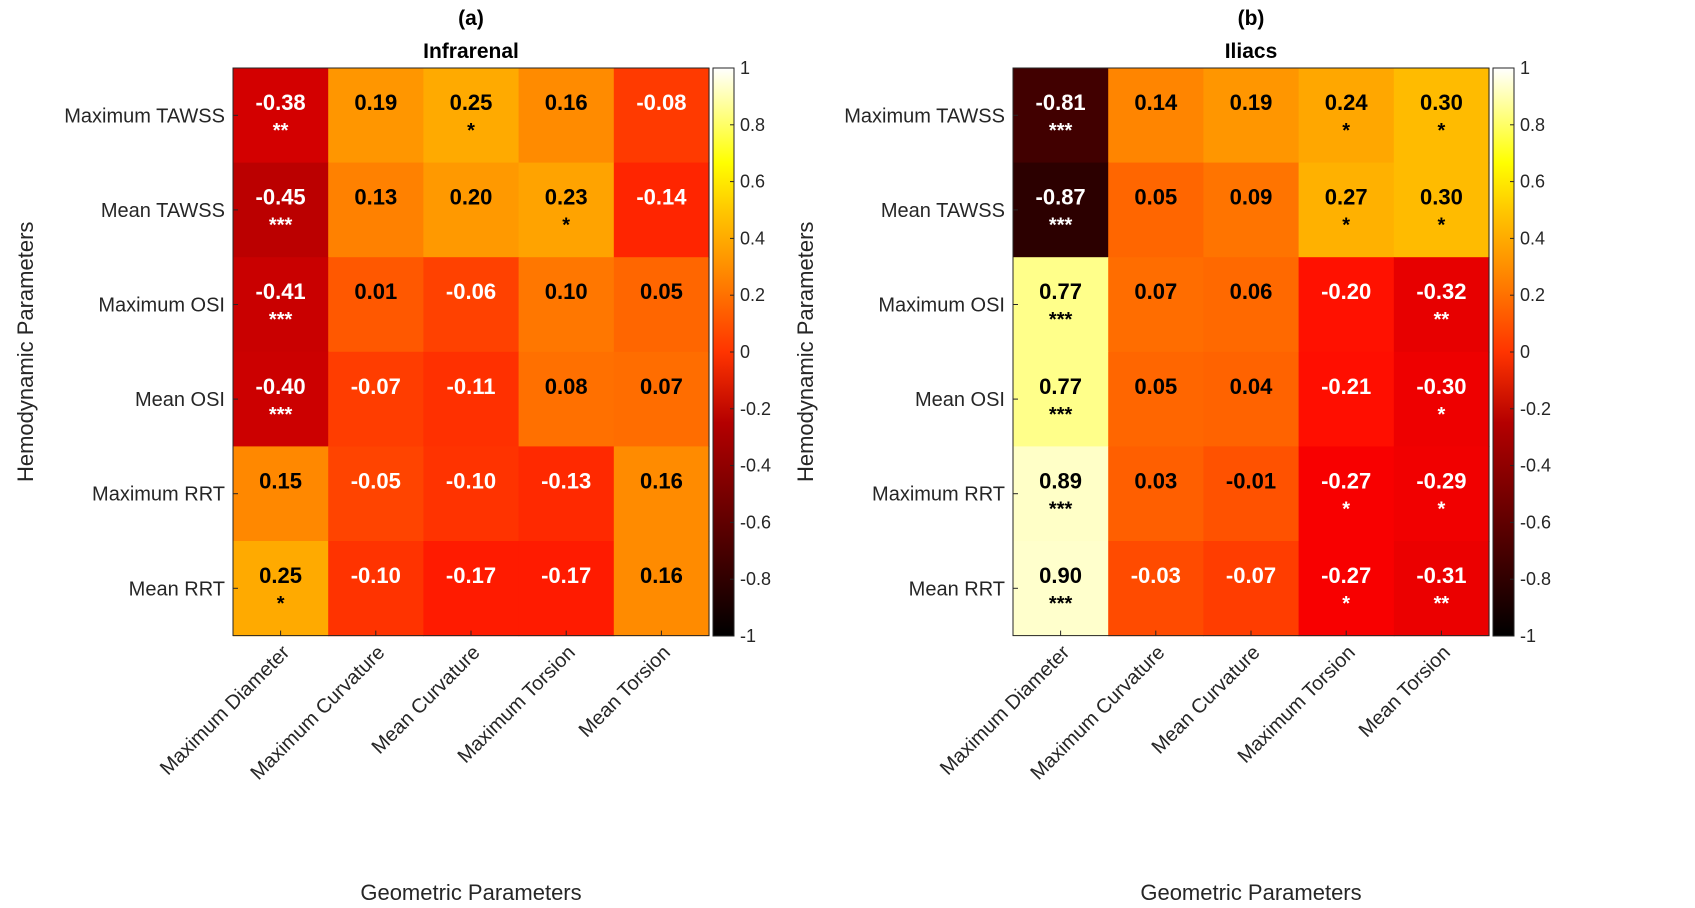  What do you see at coordinates (1532, 238) in the screenshot?
I see `colorbar-tick-label: 0.4` at bounding box center [1532, 238].